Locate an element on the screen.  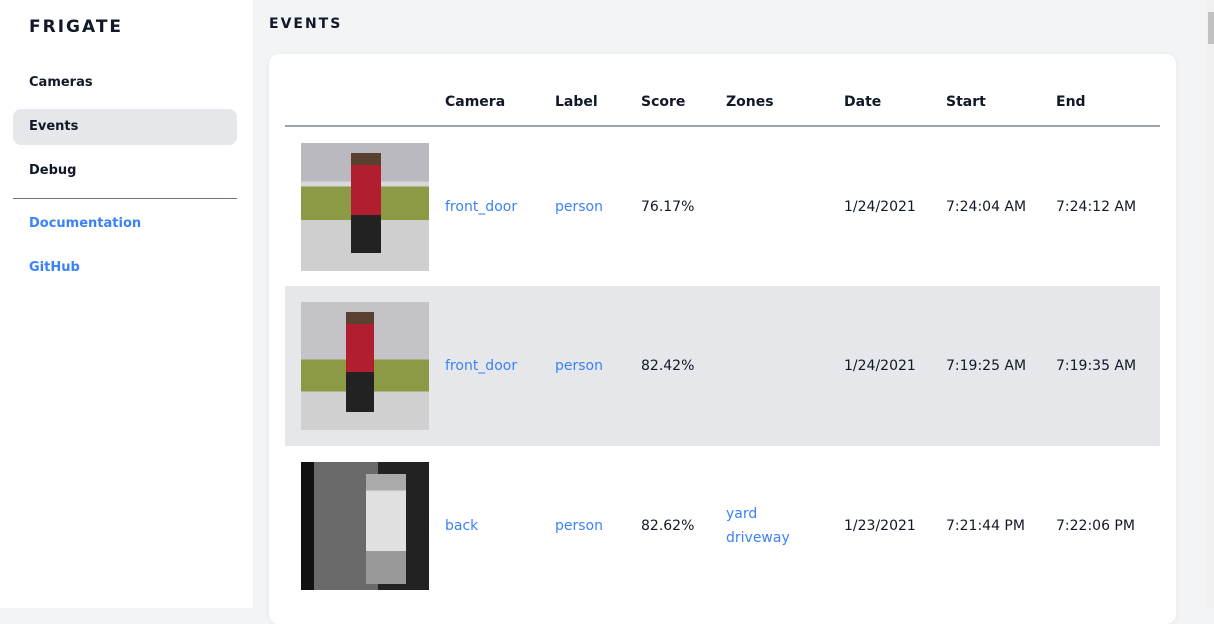
header-end: End is located at coordinates (1108, 102).